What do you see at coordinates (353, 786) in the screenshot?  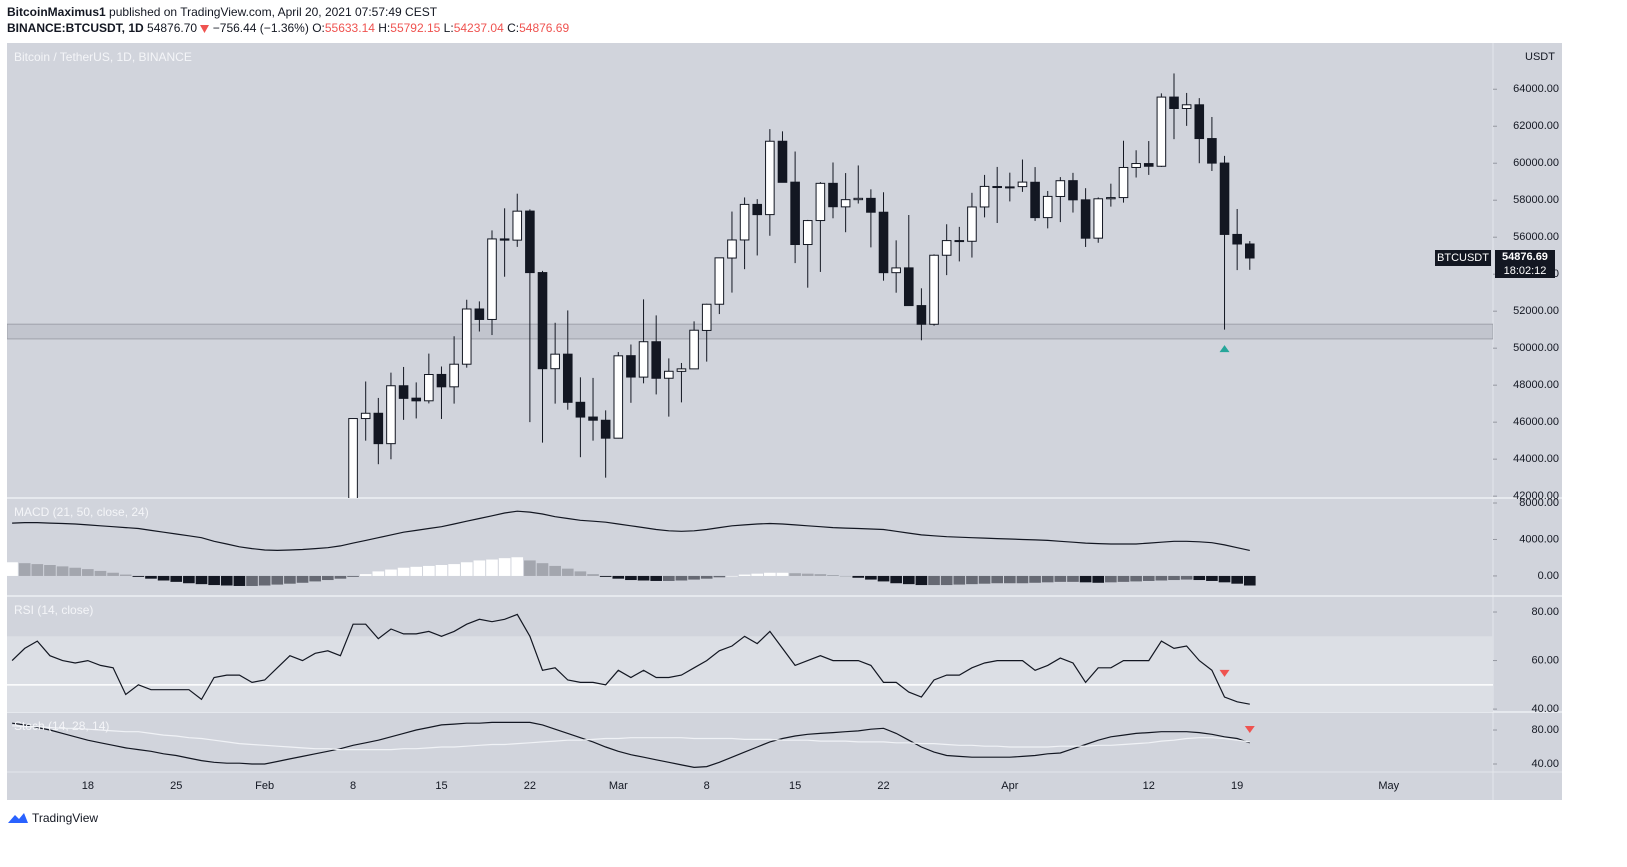 I see `x-tick-label: 8` at bounding box center [353, 786].